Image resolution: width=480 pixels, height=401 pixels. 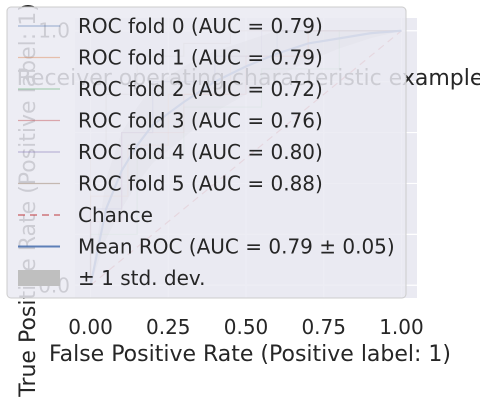 What do you see at coordinates (250, 354) in the screenshot?
I see `x-axis-label: False Positive Rate (Positive label: 1)` at bounding box center [250, 354].